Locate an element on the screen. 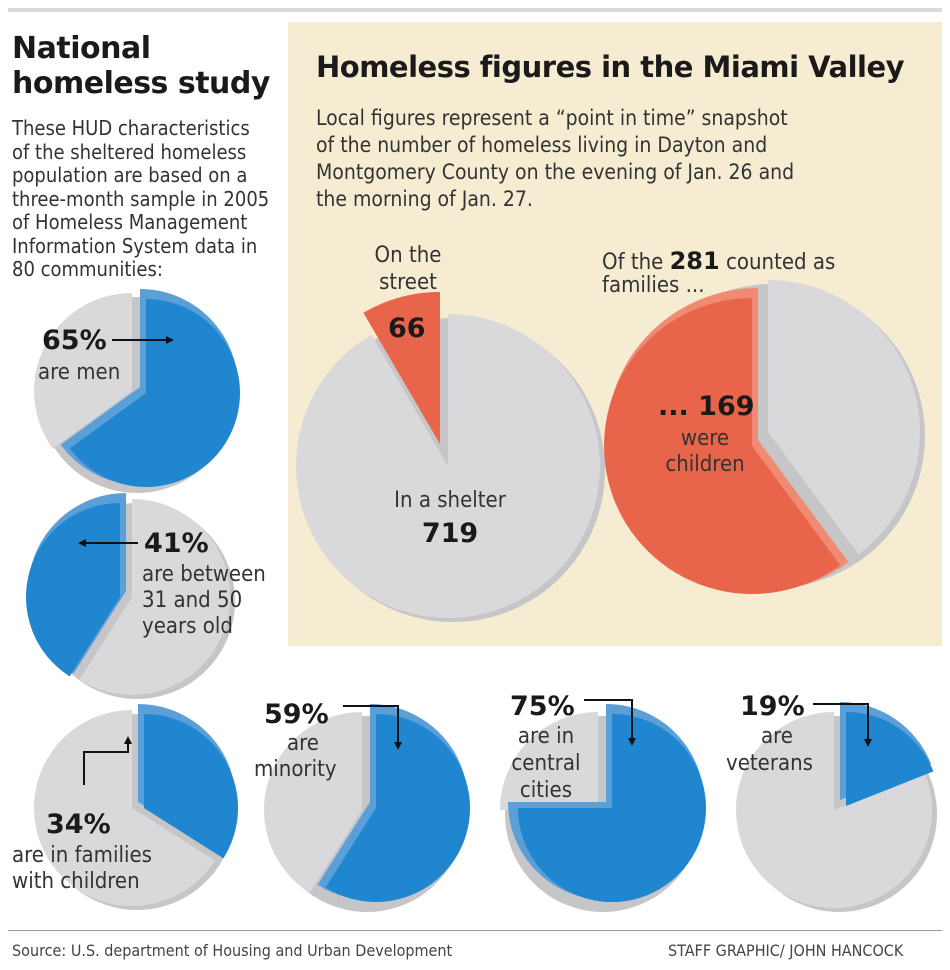  cities-label-line1: are in is located at coordinates (546, 736).